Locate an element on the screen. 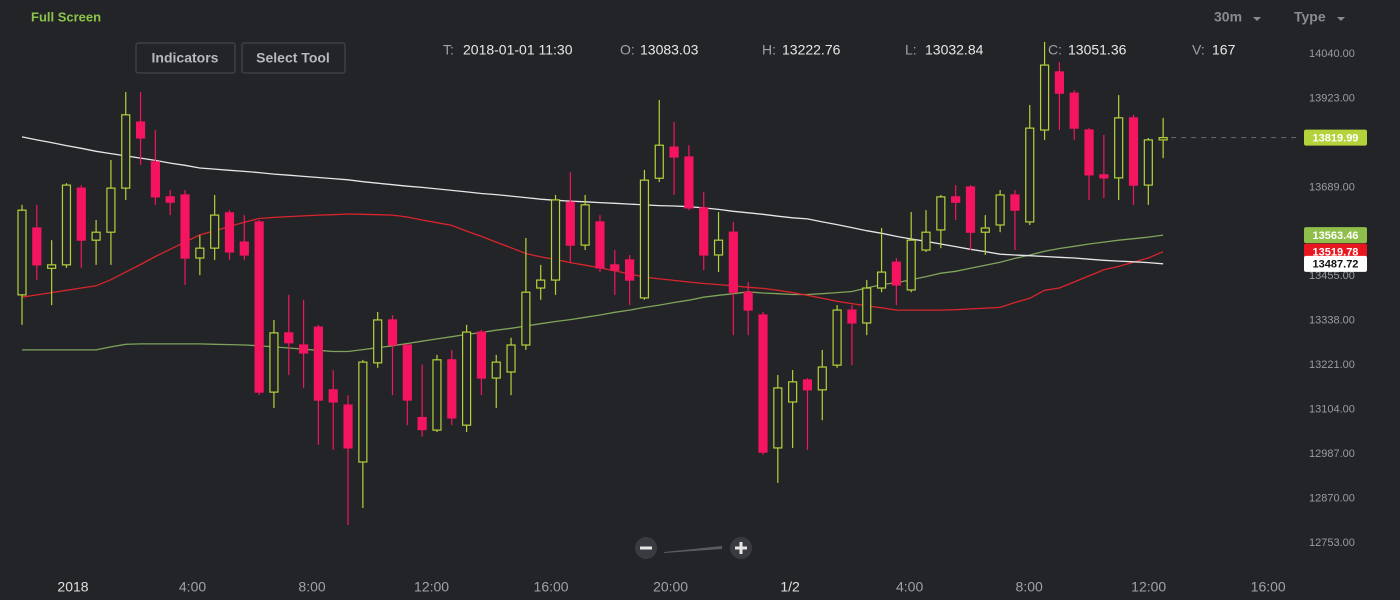  y-tick-label: 12870.00 is located at coordinates (1332, 498).